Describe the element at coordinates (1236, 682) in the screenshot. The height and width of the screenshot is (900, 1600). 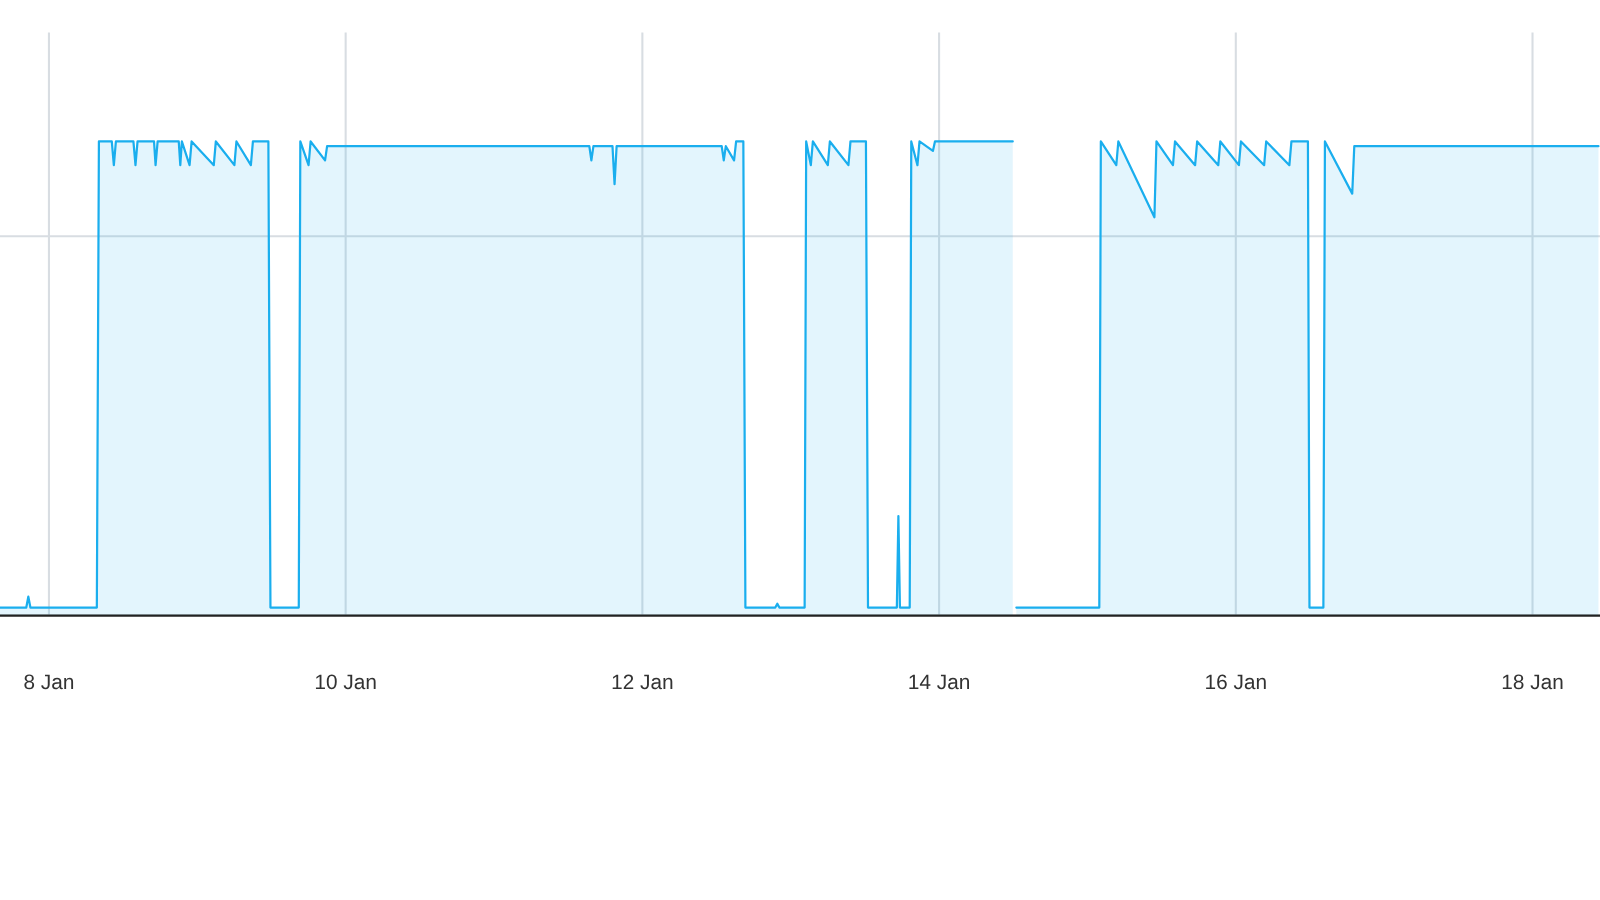
I see `x-tick-label: 16 Jan` at that location.